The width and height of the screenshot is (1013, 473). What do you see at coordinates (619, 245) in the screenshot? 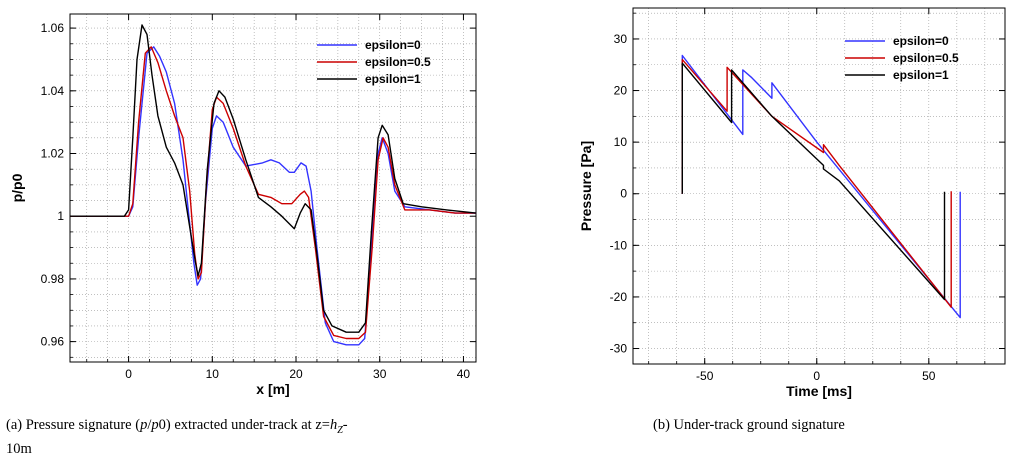
I see `y-tick-label: -10` at bounding box center [619, 245].